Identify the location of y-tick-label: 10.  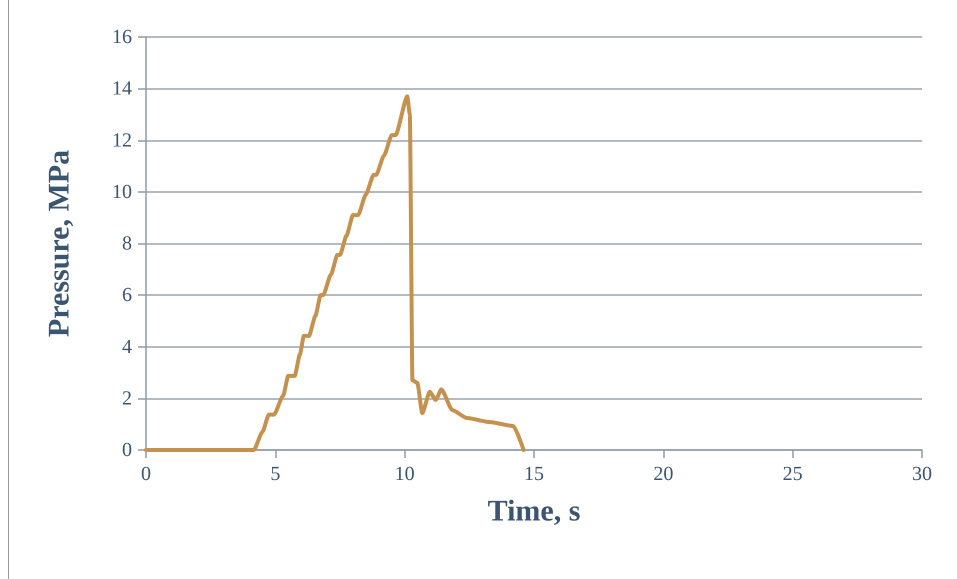
(122, 191).